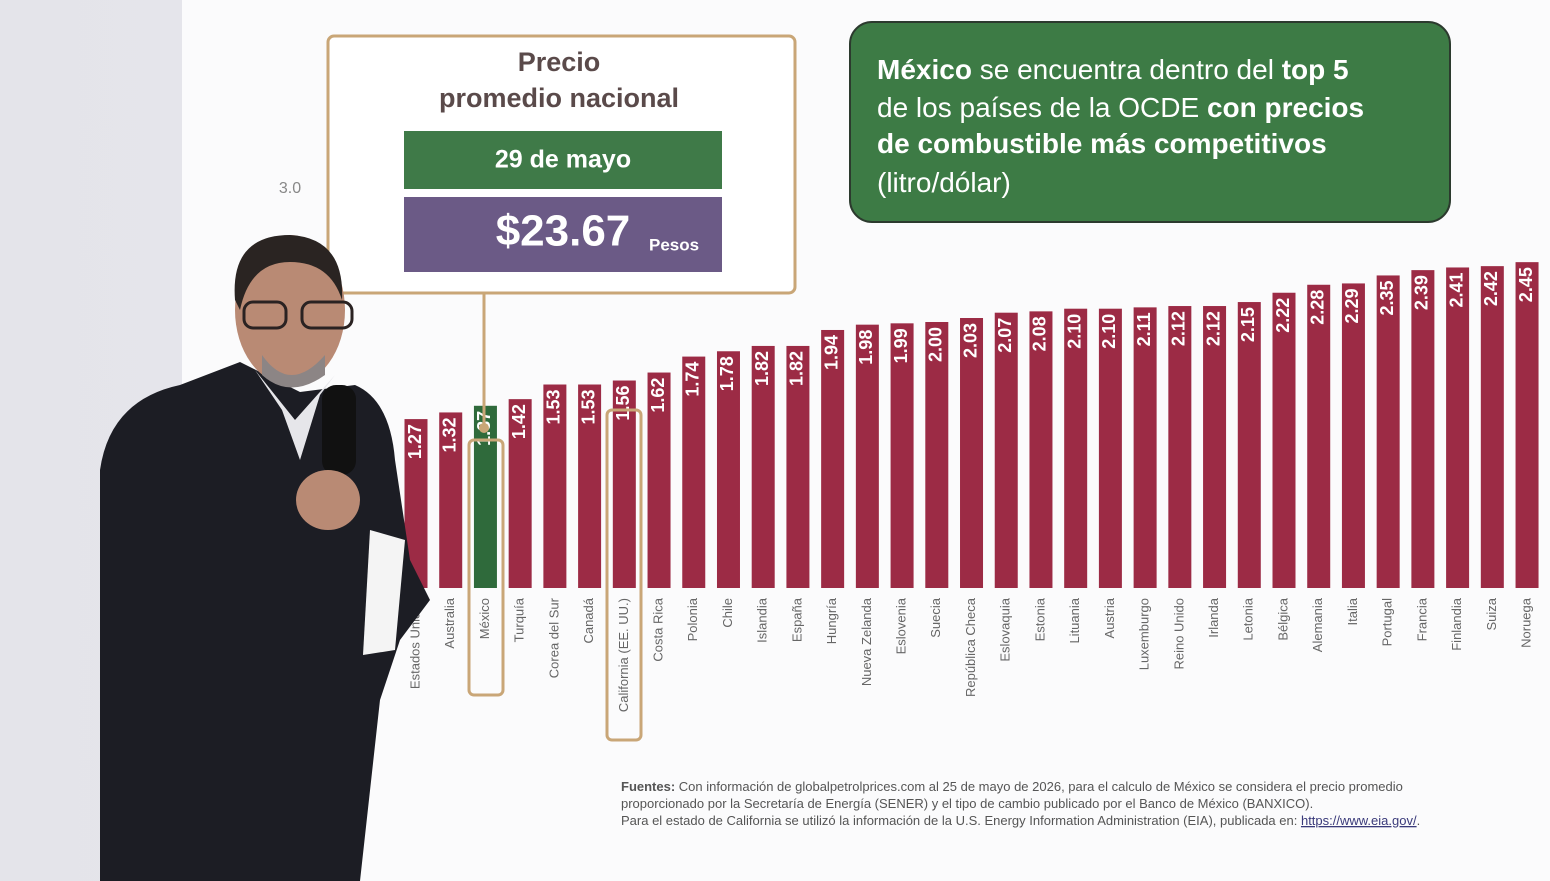 The width and height of the screenshot is (1550, 881). What do you see at coordinates (970, 340) in the screenshot?
I see `value-label: 2.03` at bounding box center [970, 340].